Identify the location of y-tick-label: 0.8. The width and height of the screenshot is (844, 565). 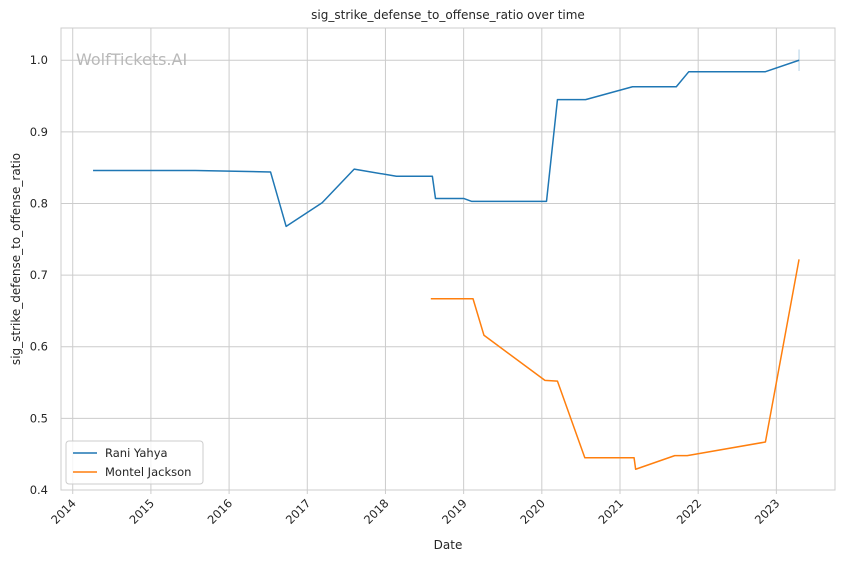
(39, 203).